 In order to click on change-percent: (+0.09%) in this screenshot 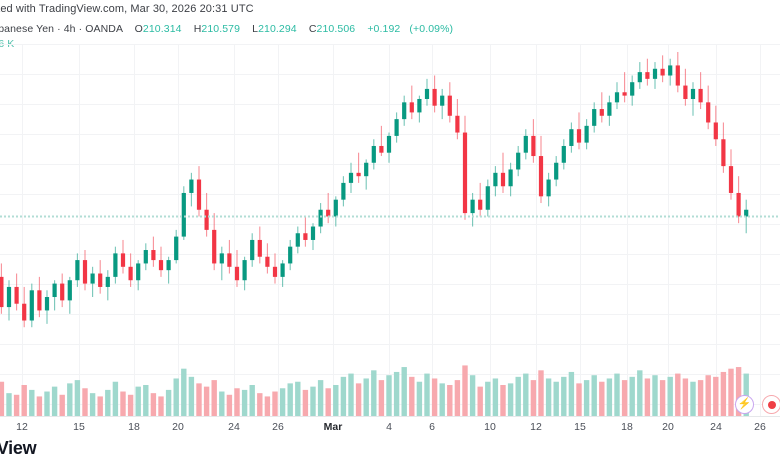, I will do `click(431, 29)`.